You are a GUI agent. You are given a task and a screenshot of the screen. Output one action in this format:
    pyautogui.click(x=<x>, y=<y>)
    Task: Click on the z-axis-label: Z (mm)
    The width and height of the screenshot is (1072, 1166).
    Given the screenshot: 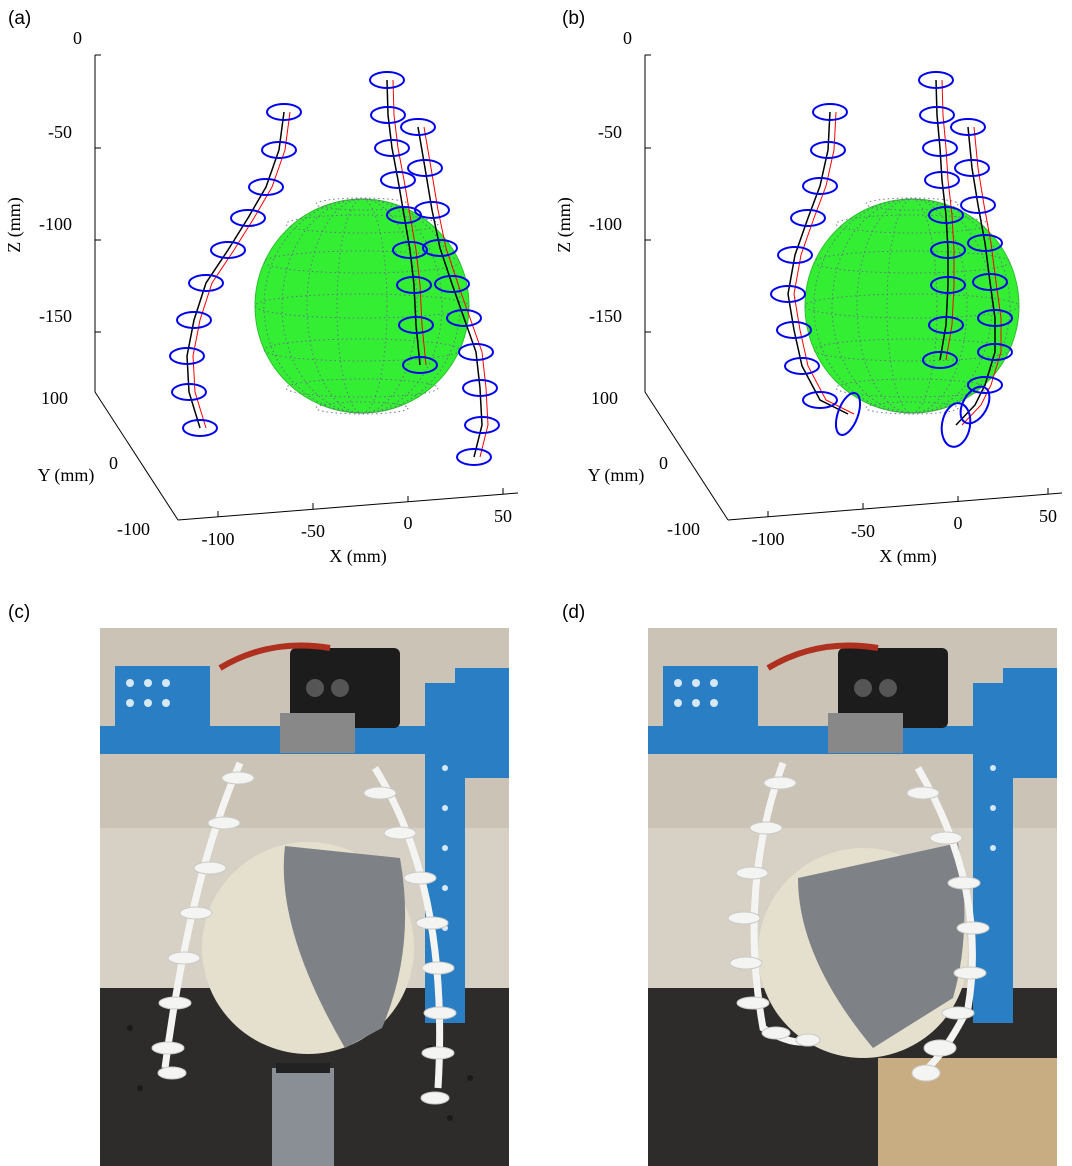 What is the action you would take?
    pyautogui.click(x=564, y=225)
    